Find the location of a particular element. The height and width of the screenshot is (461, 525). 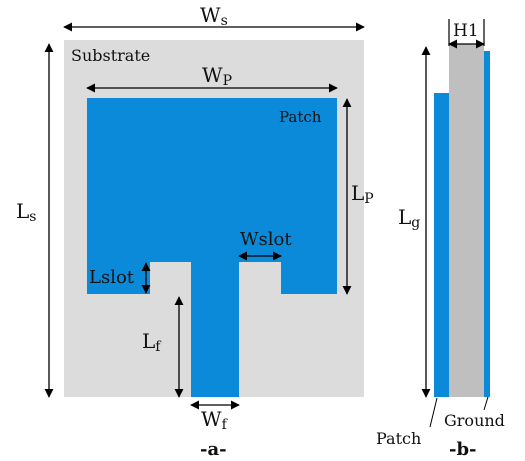

substrate-label: Substrate is located at coordinates (110, 55).